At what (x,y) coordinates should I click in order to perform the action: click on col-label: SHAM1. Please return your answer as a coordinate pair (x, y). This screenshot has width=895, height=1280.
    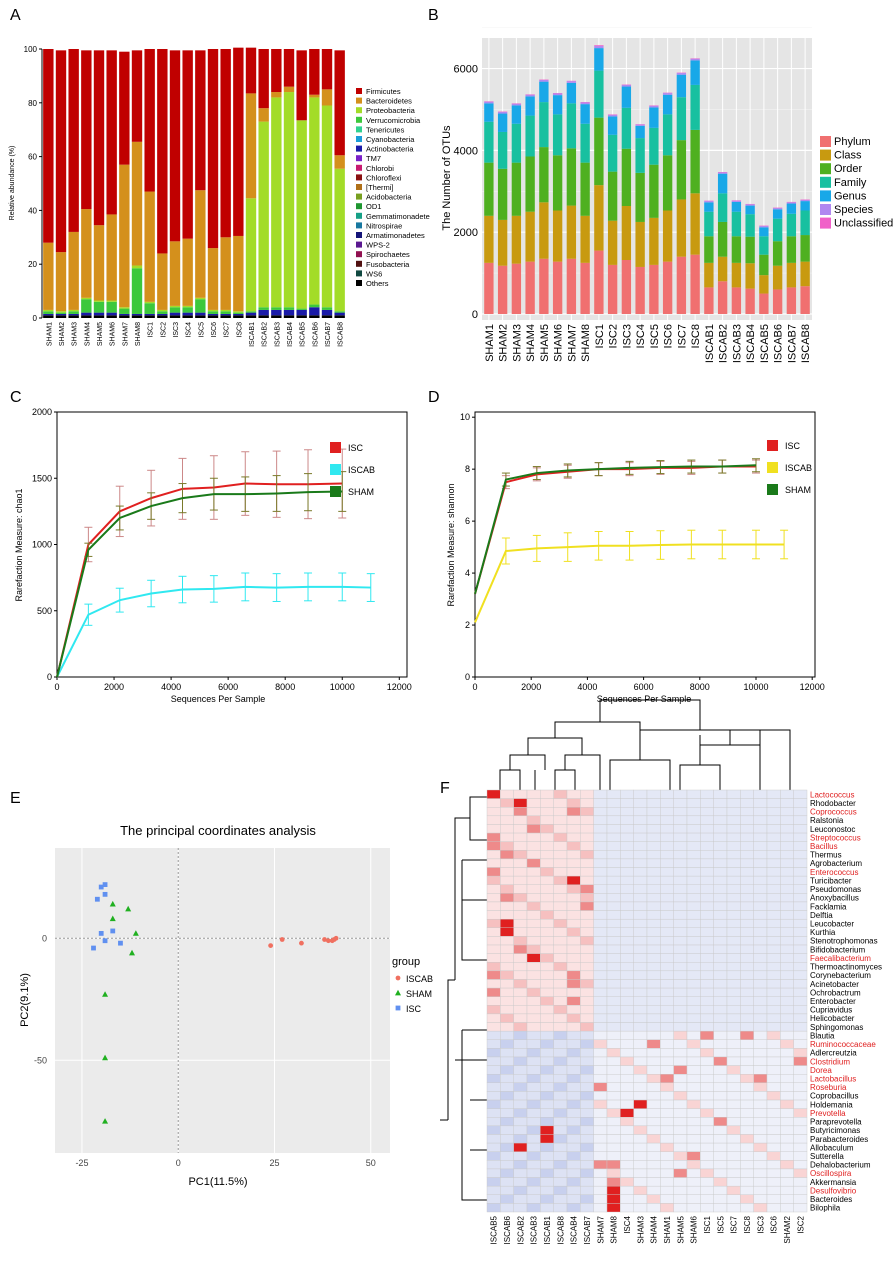
    Looking at the image, I should click on (667, 1229).